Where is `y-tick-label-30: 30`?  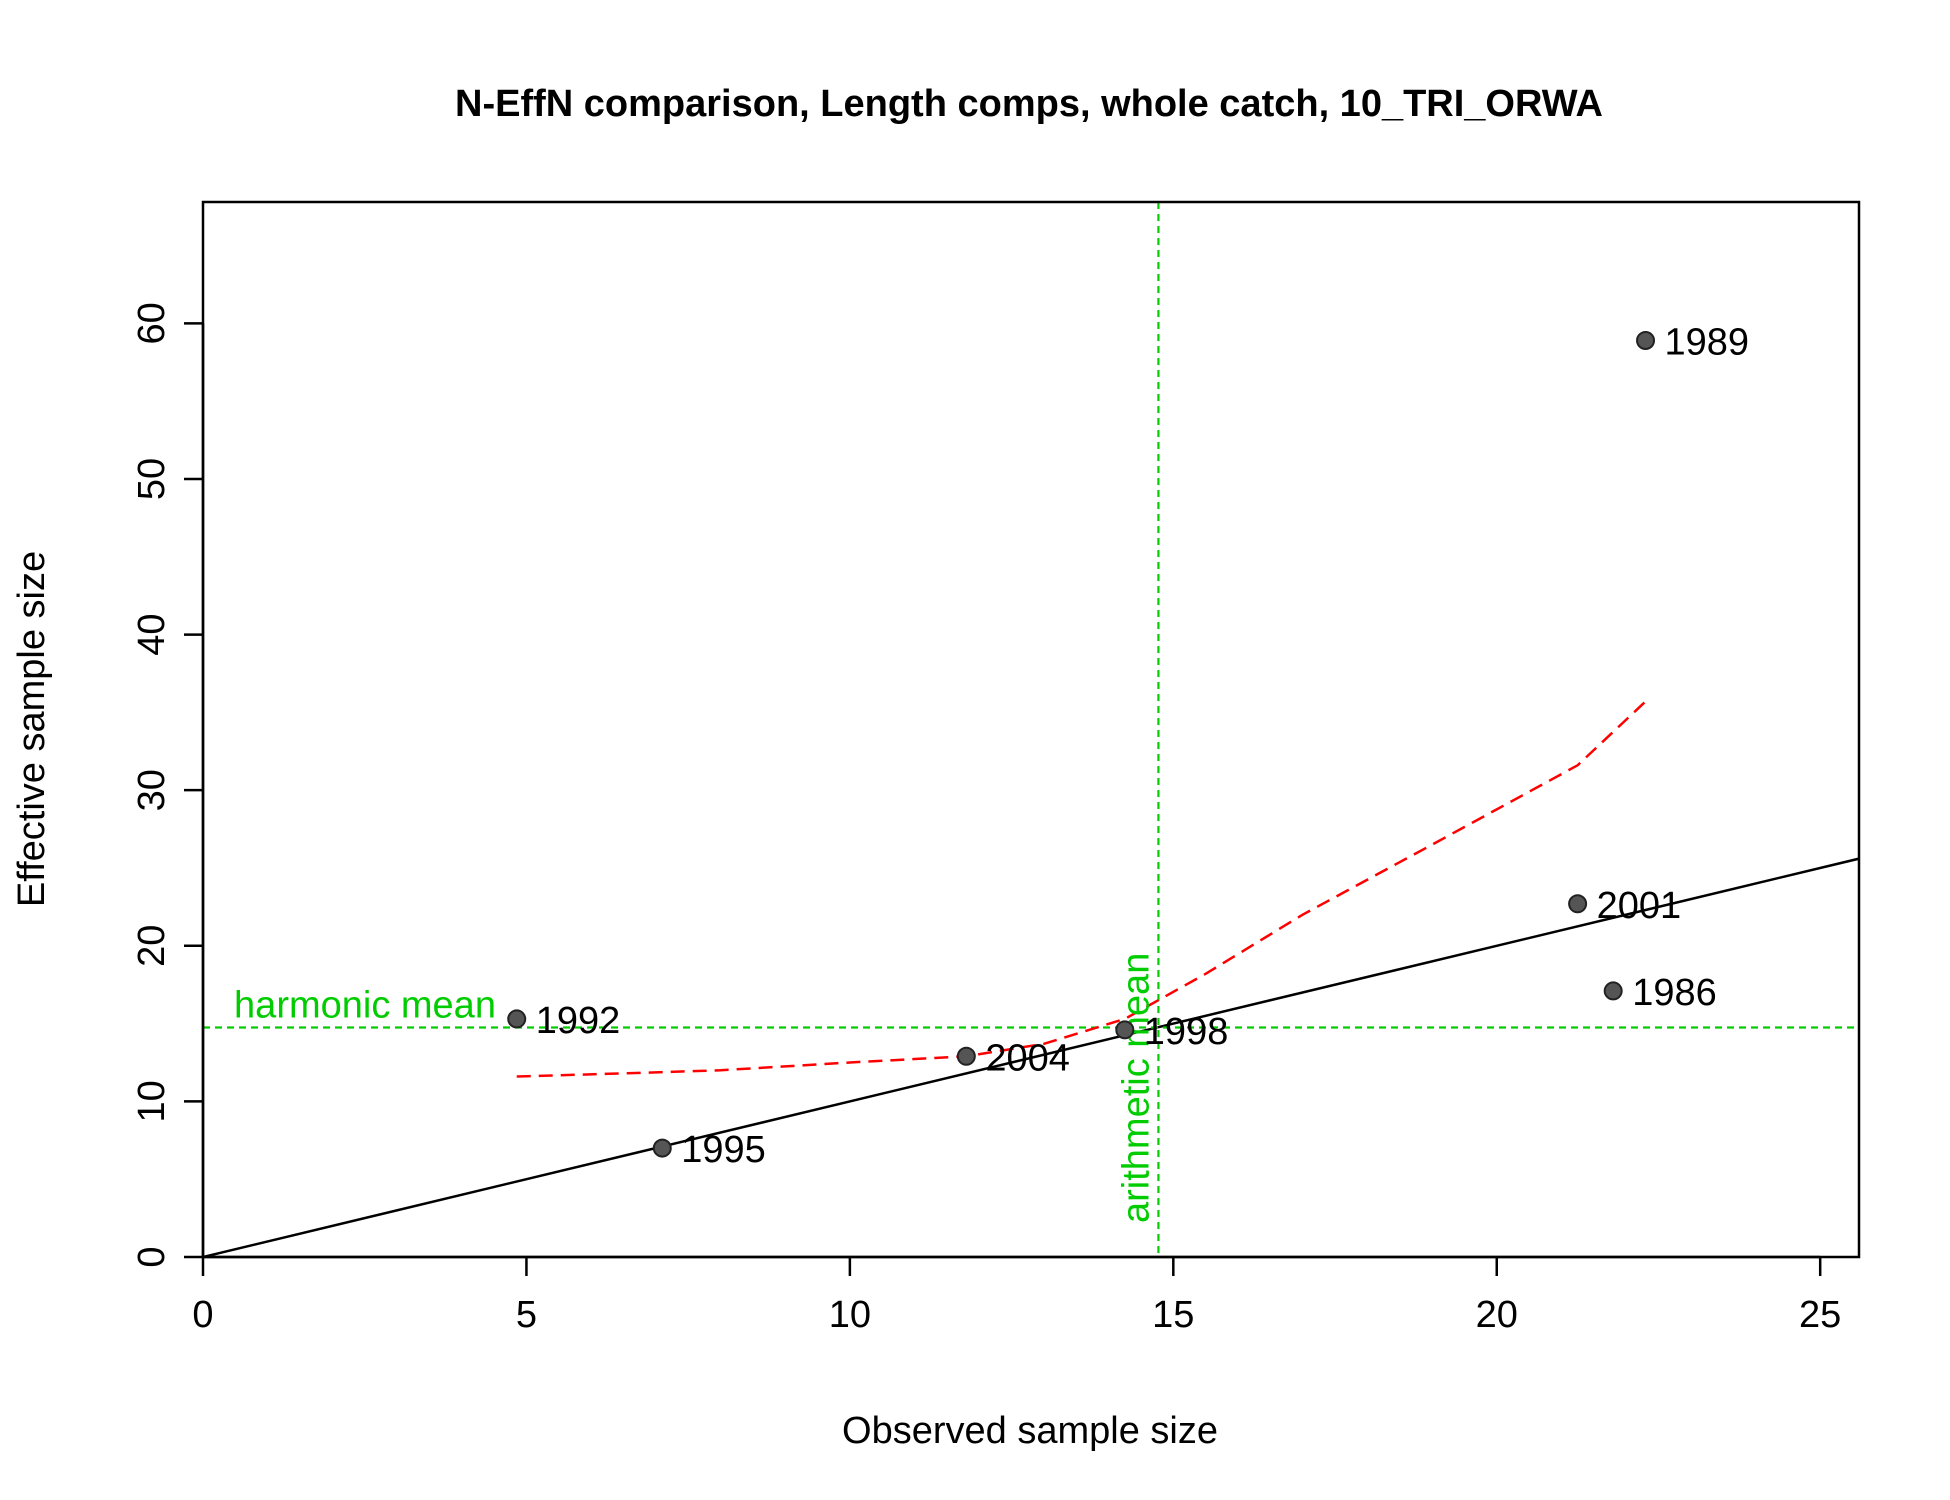 y-tick-label-30: 30 is located at coordinates (152, 790).